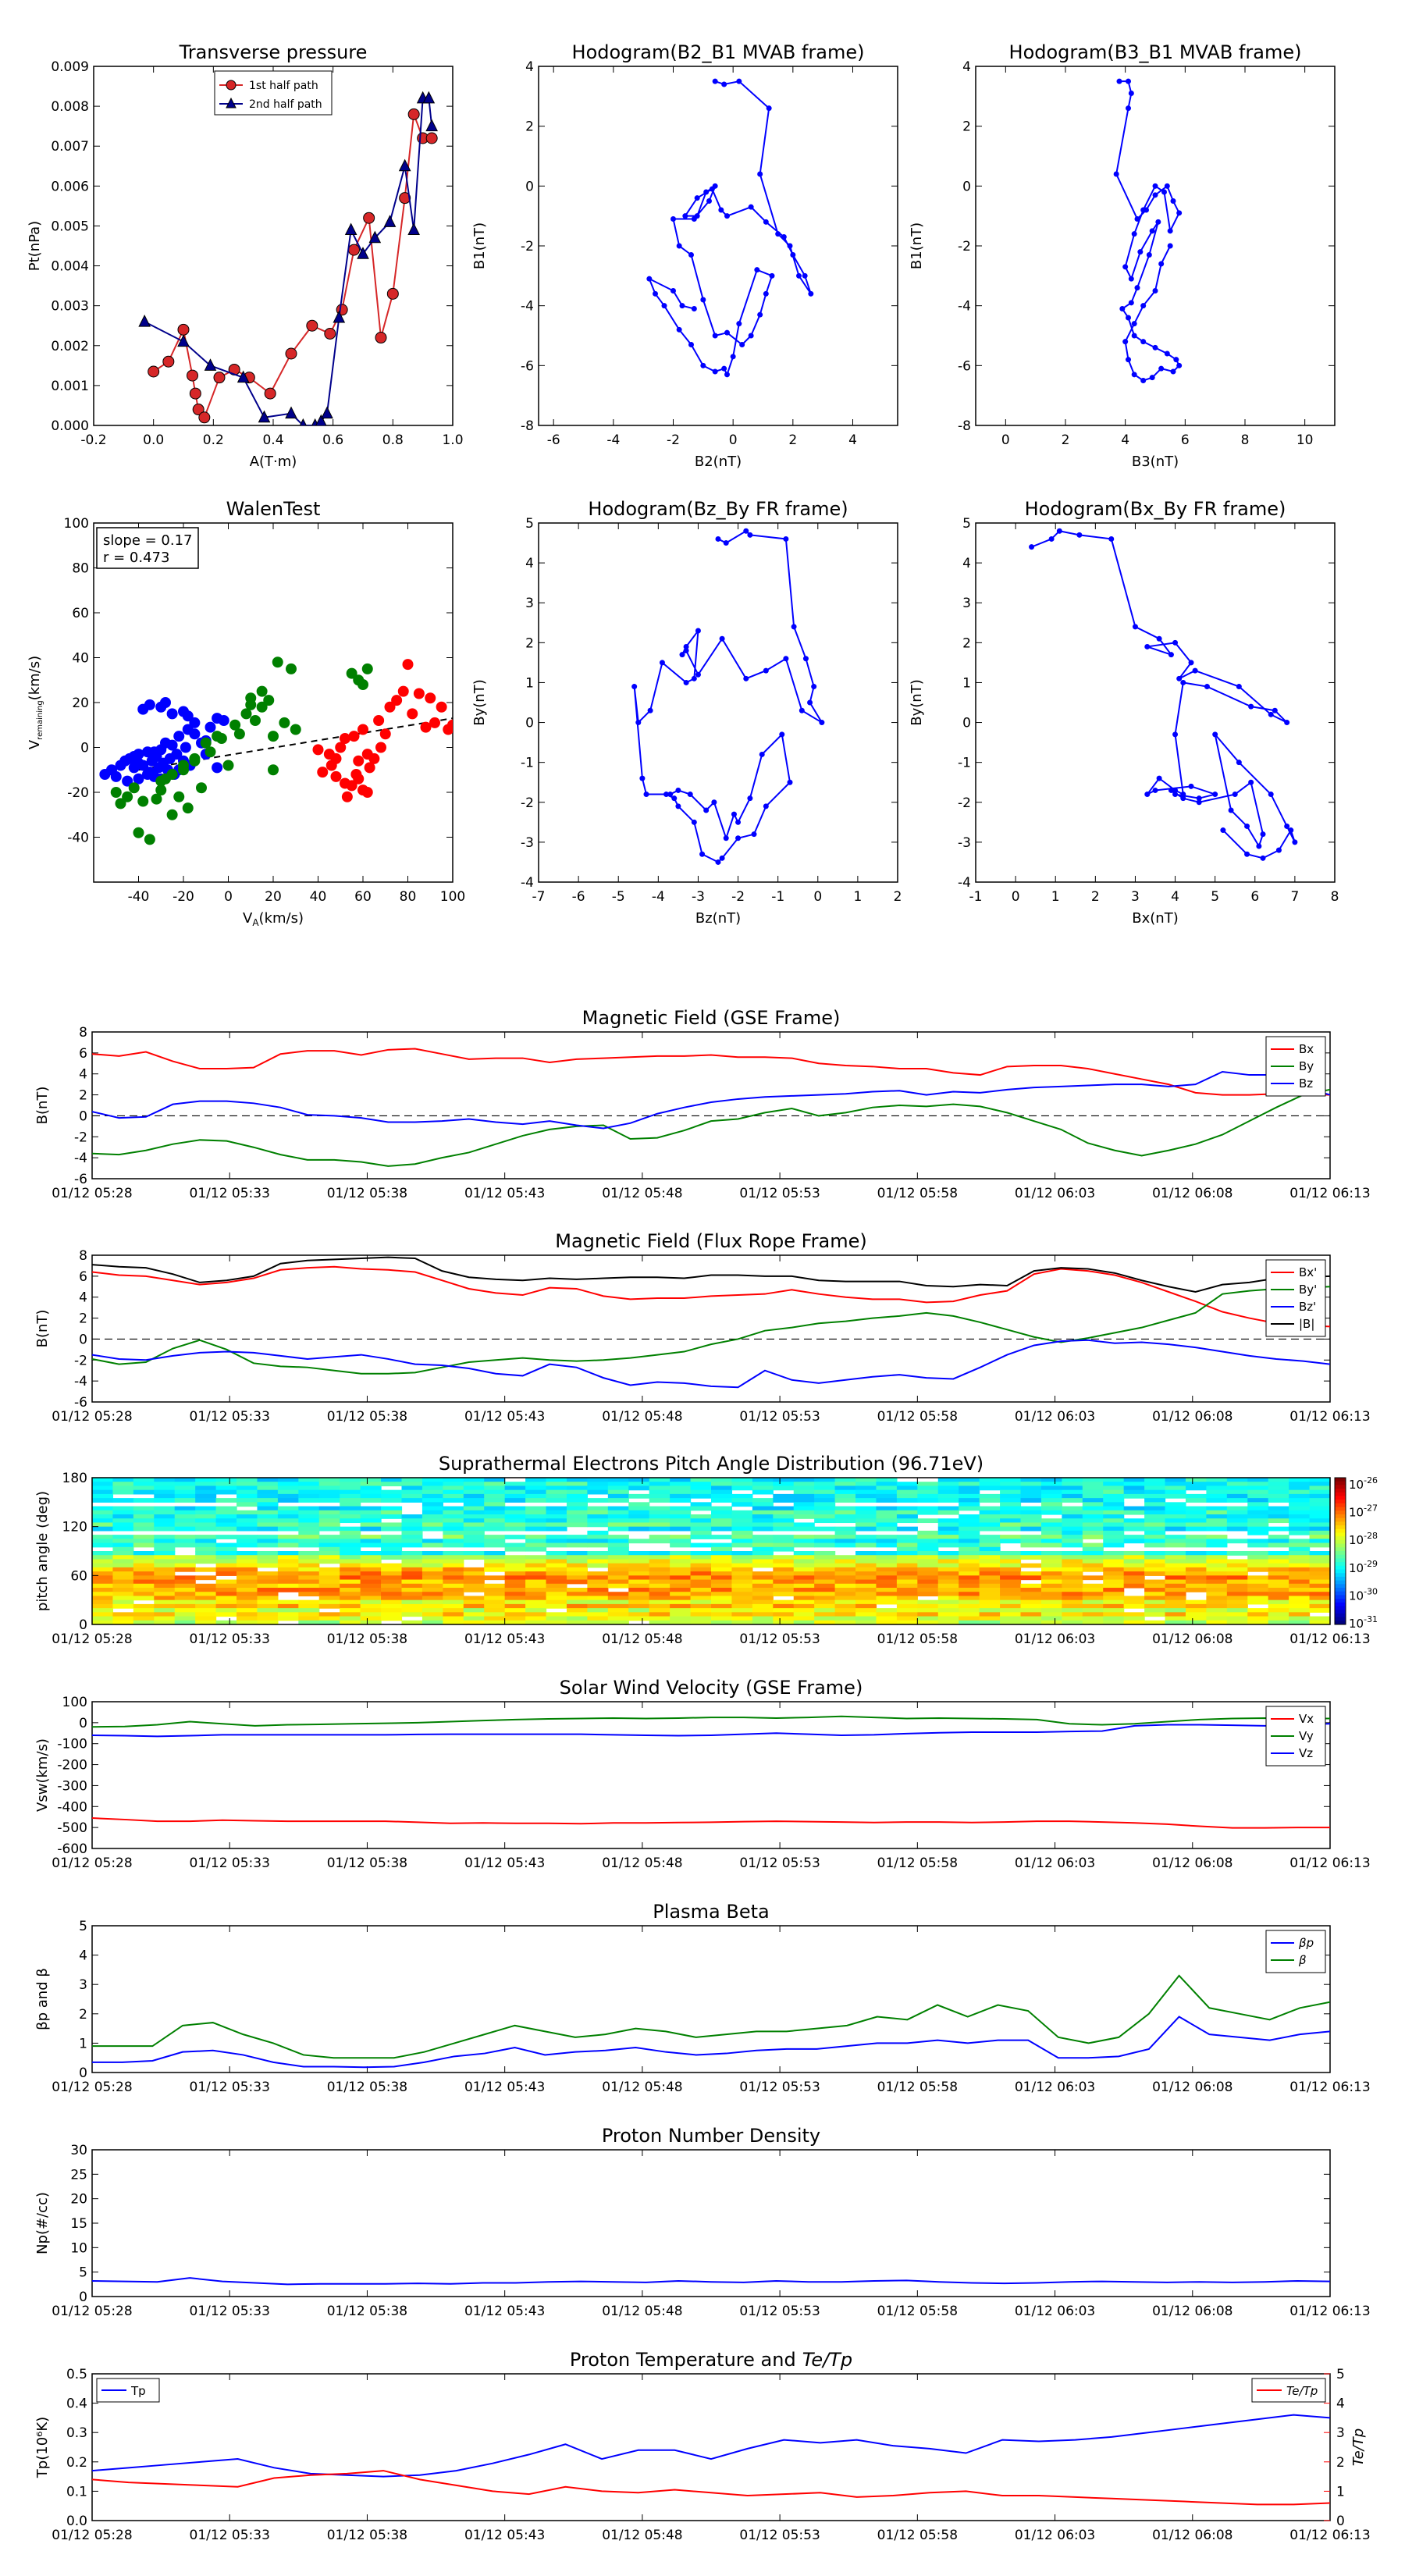 The image size is (1405, 2576). I want to click on temp-xtick-label: 01/12 05:28, so click(92, 2535).